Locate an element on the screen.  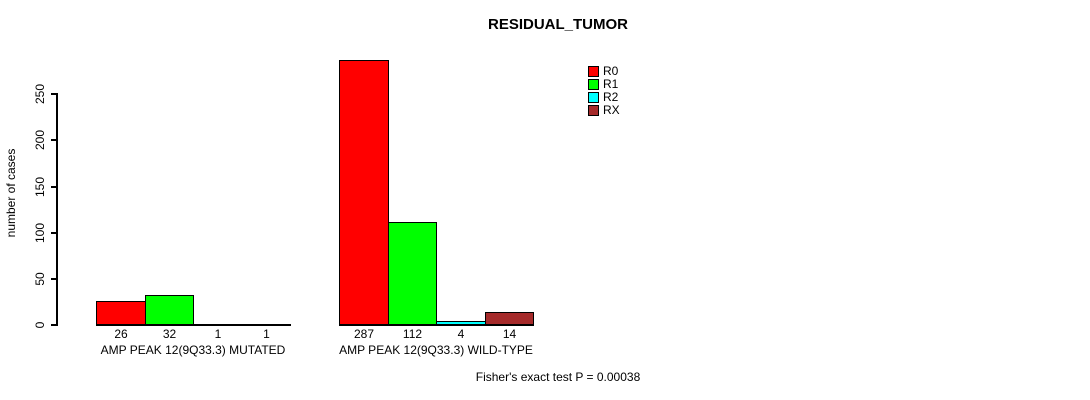
chart-title: RESIDUAL_TUMOR is located at coordinates (557, 24).